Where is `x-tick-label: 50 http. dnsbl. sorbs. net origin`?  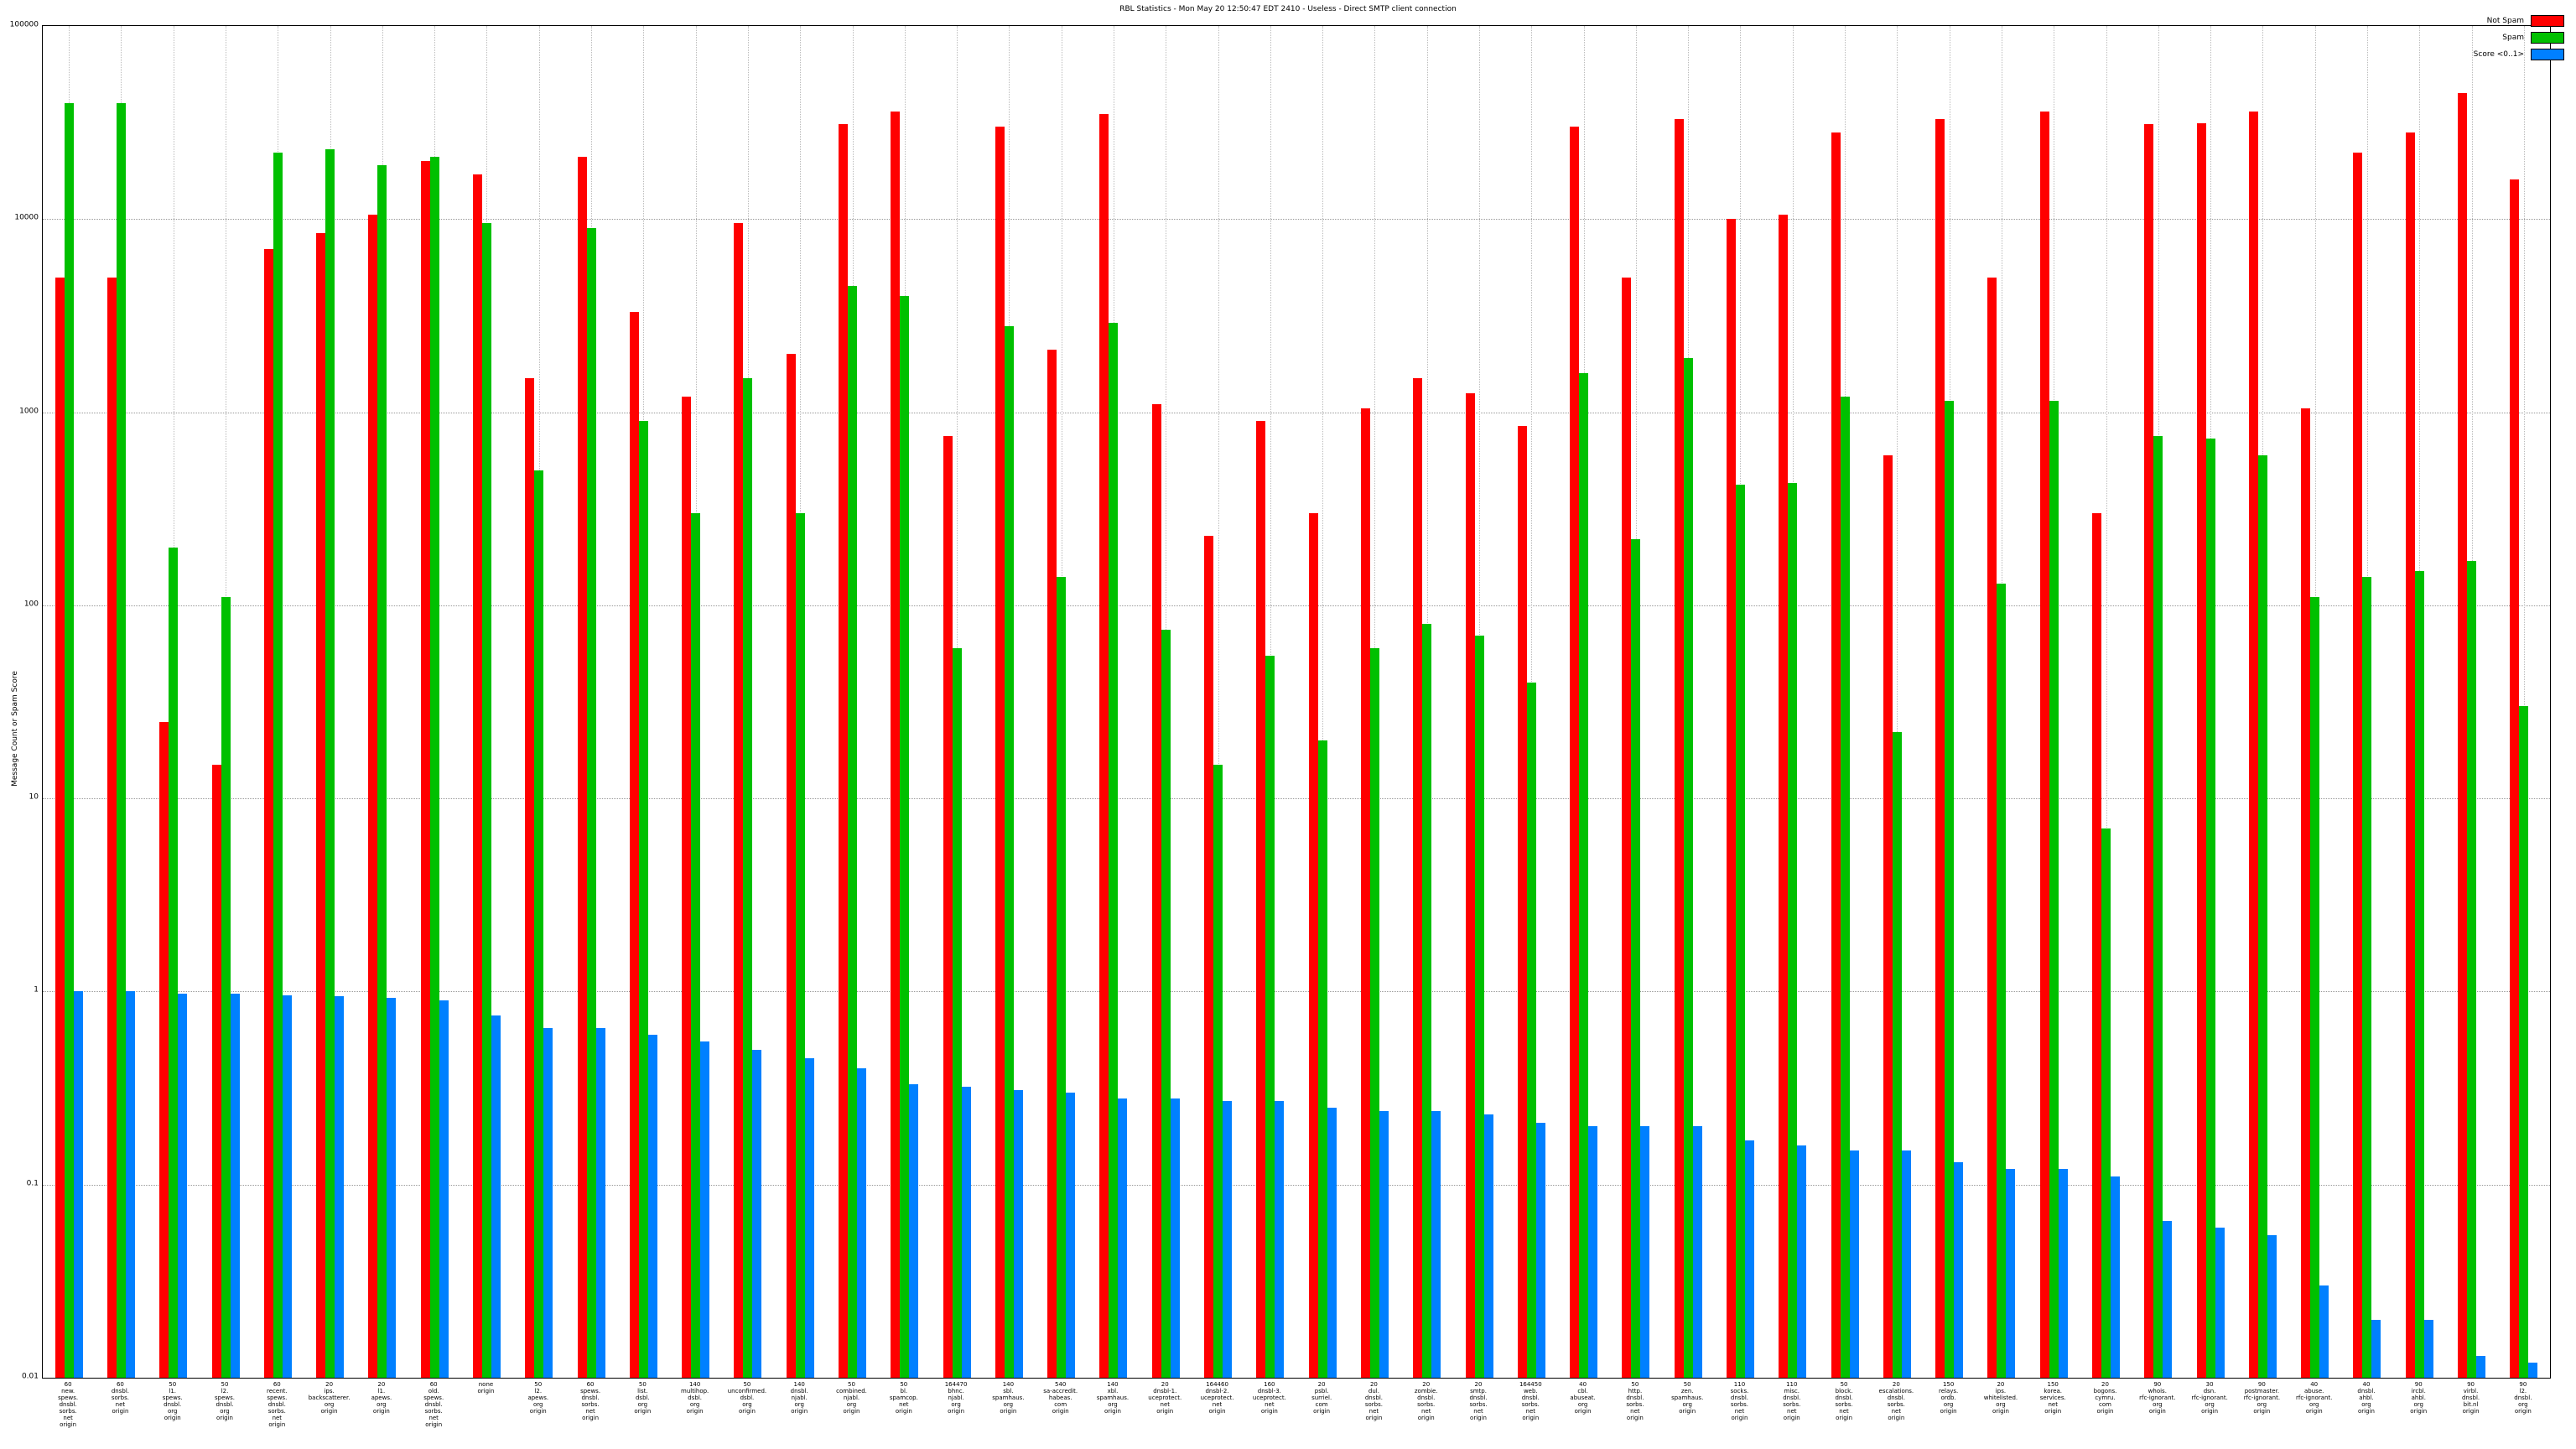 x-tick-label: 50 http. dnsbl. sorbs. net origin is located at coordinates (1635, 1401).